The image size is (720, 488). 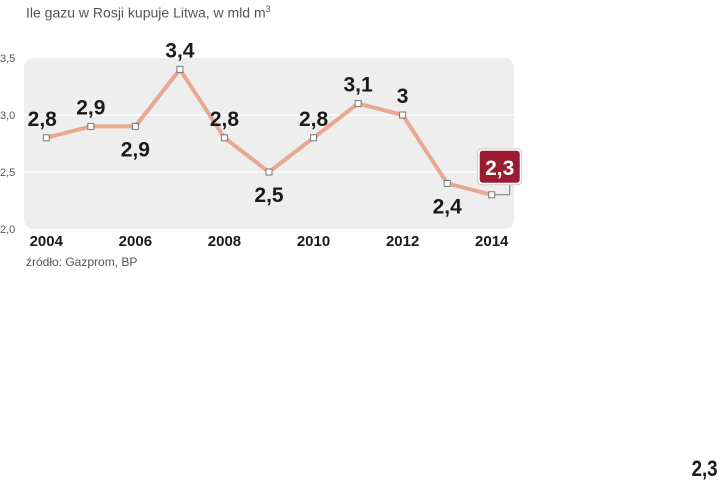 I want to click on y-tick-label: 2,5, so click(x=7, y=173).